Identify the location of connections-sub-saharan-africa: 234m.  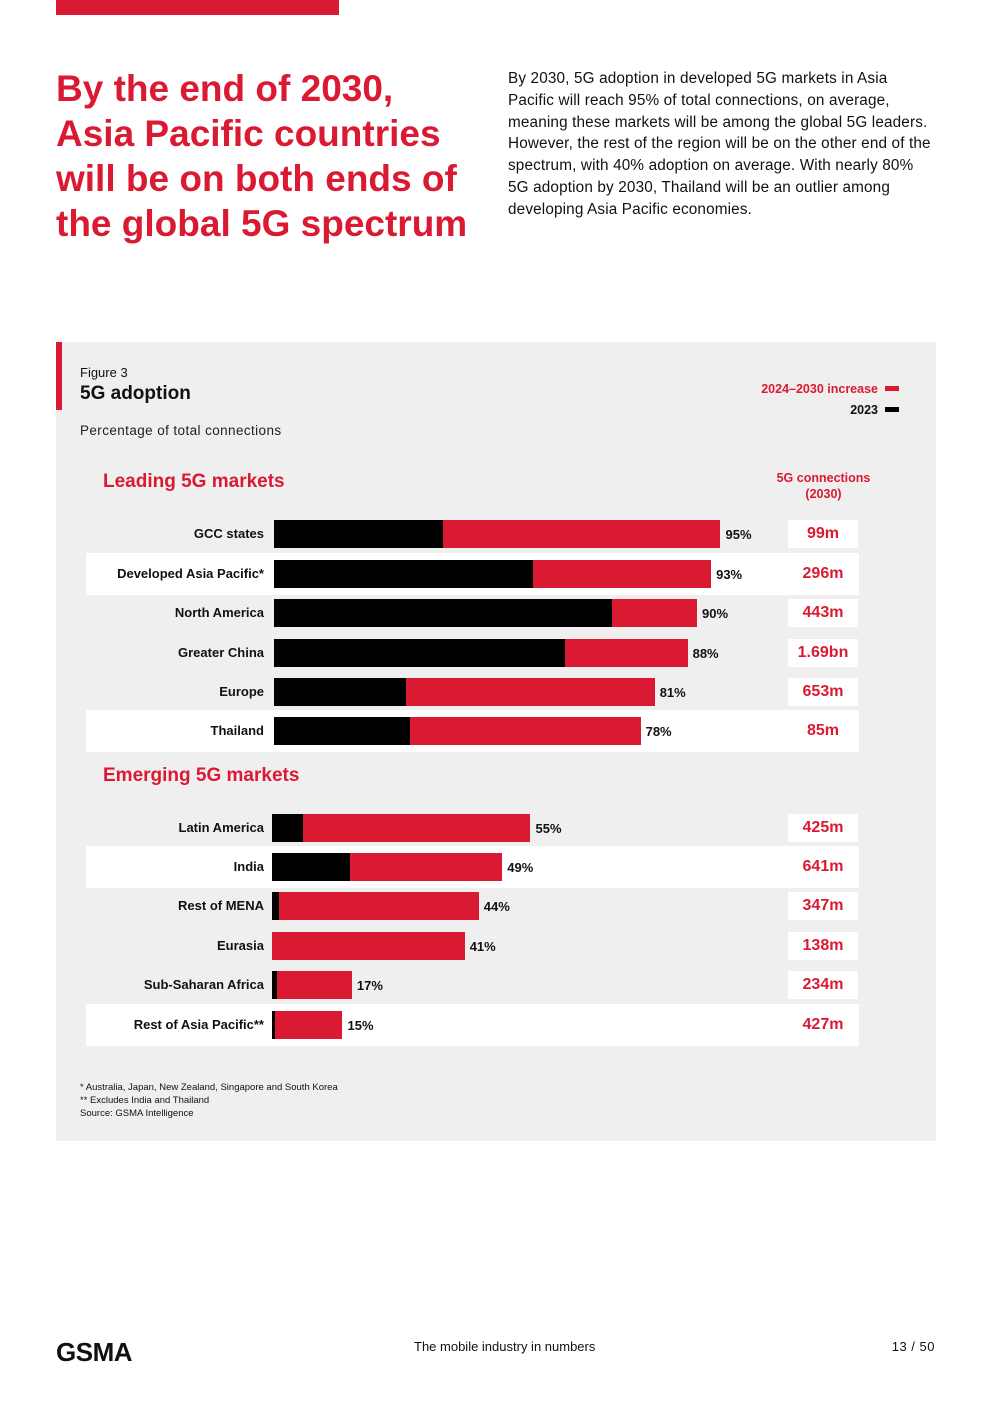
(823, 985).